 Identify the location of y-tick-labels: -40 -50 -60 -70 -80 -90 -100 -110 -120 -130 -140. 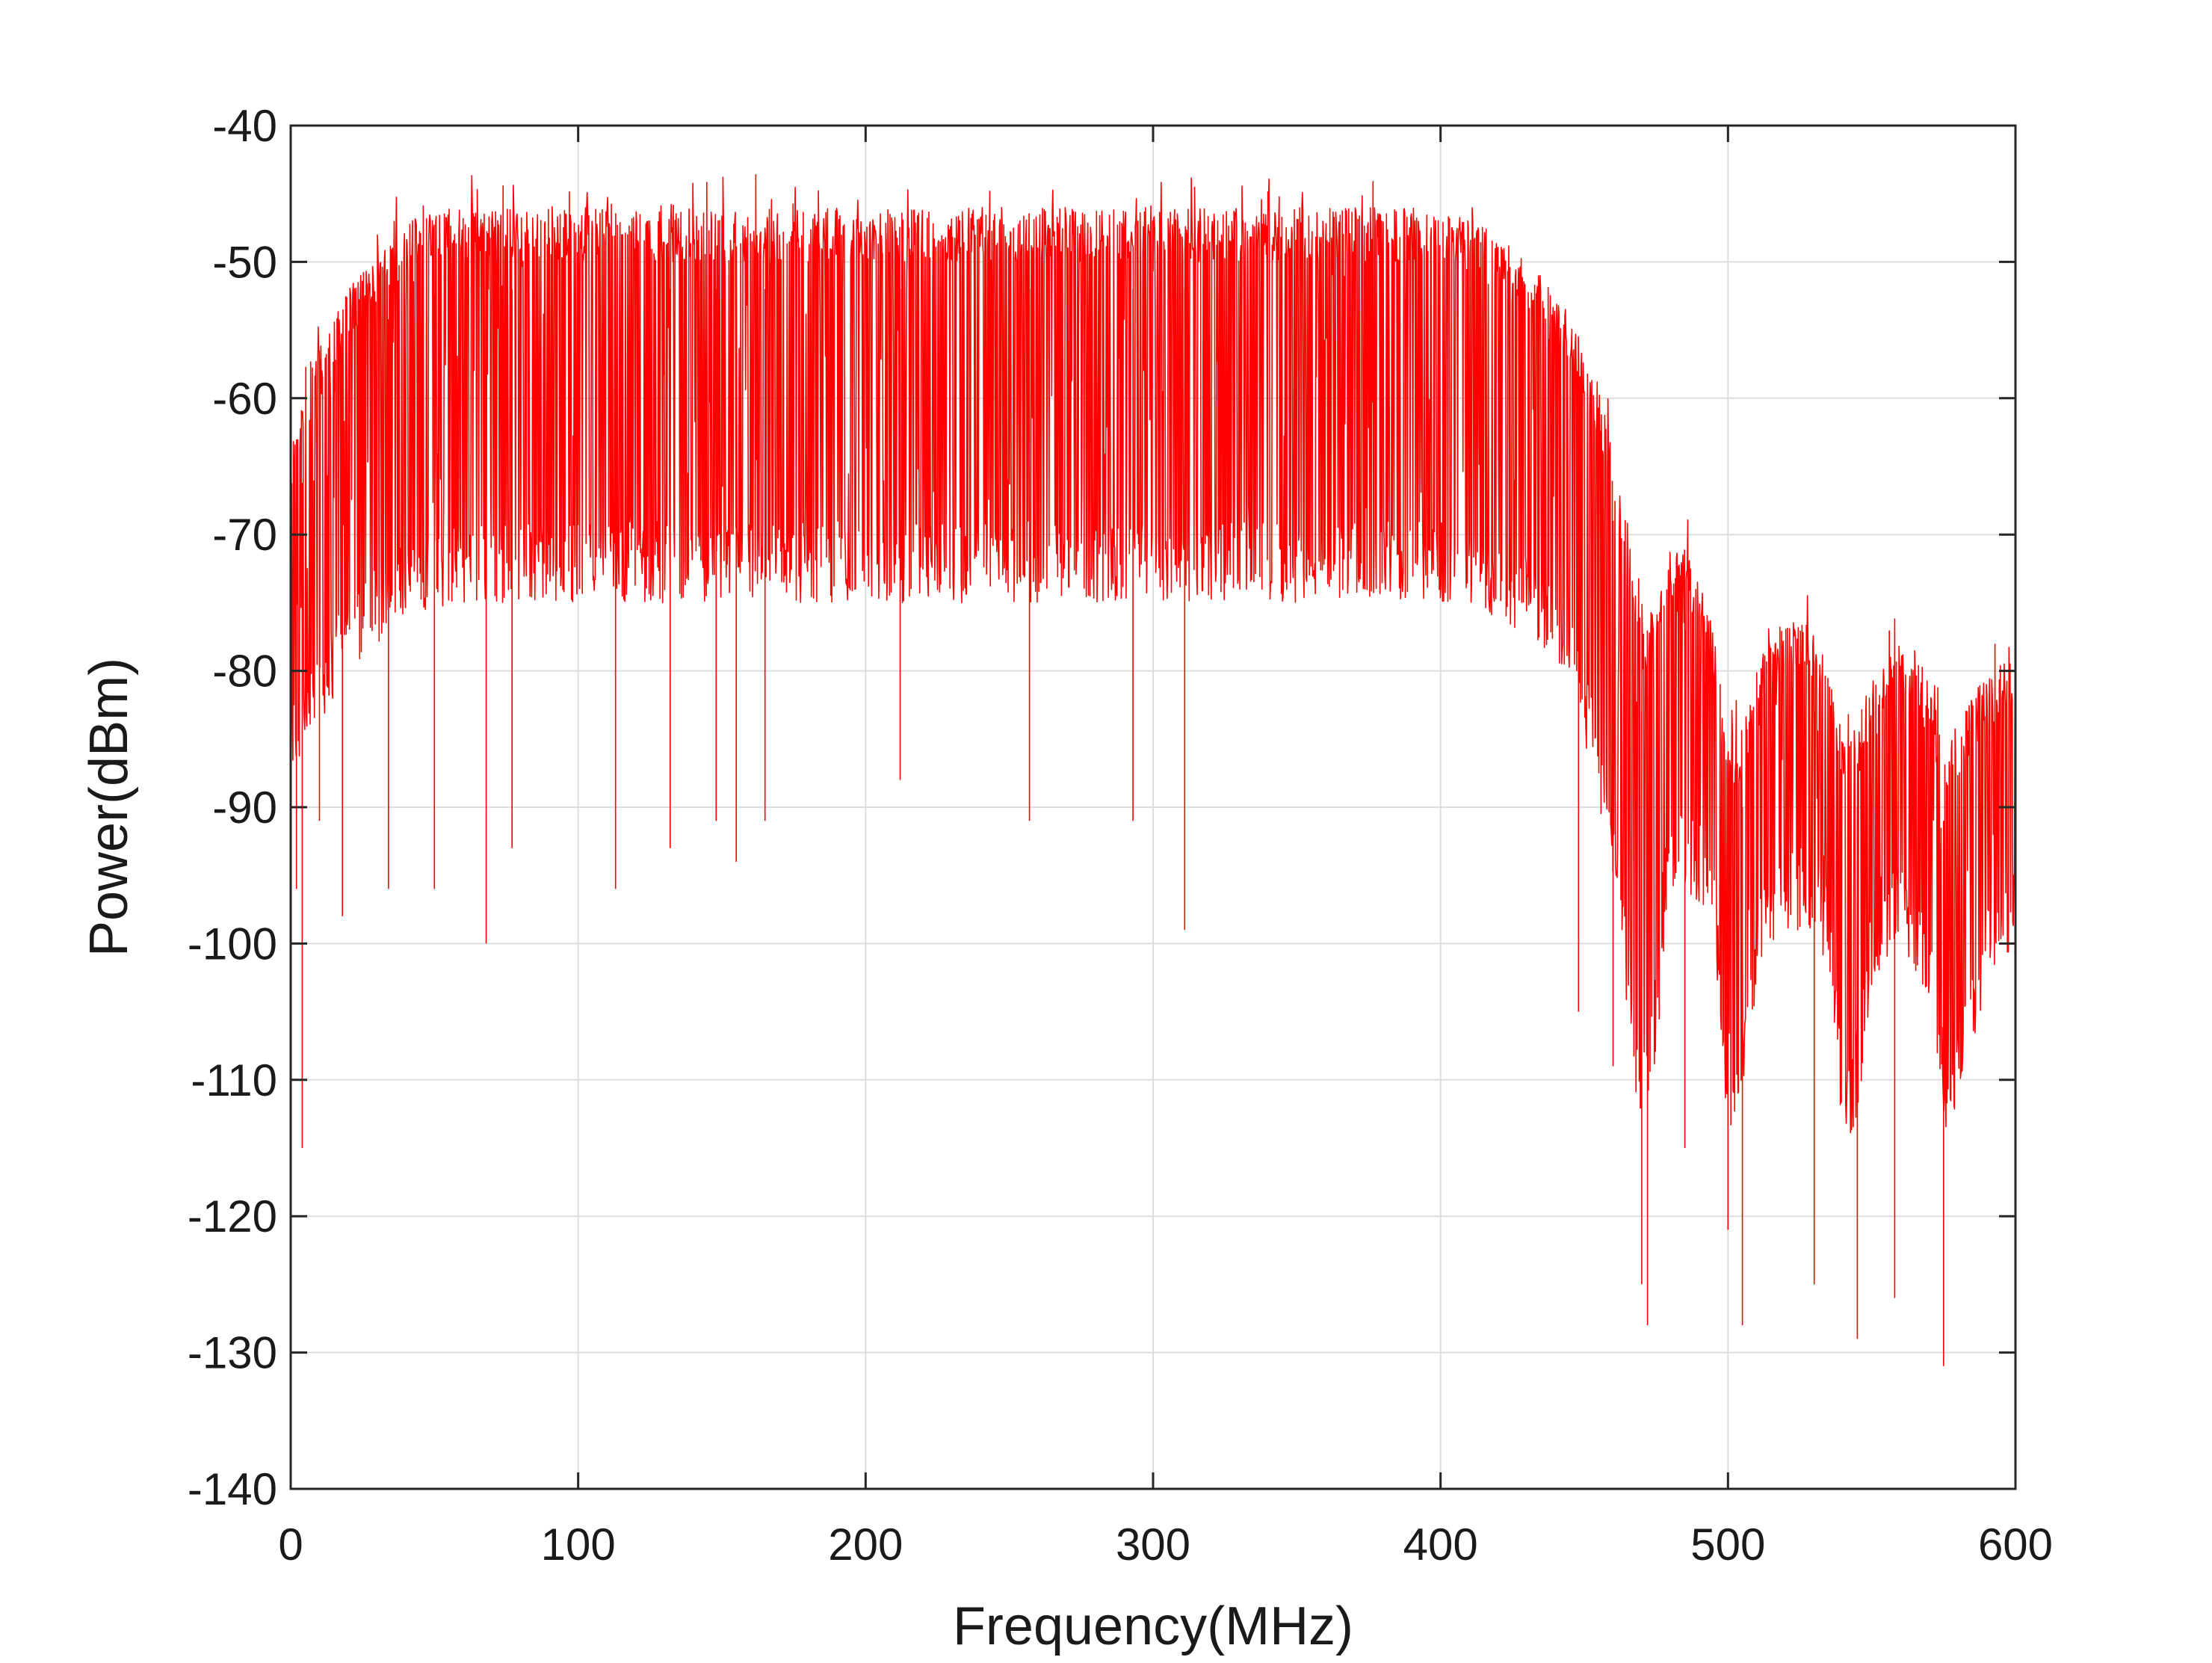
(232, 807).